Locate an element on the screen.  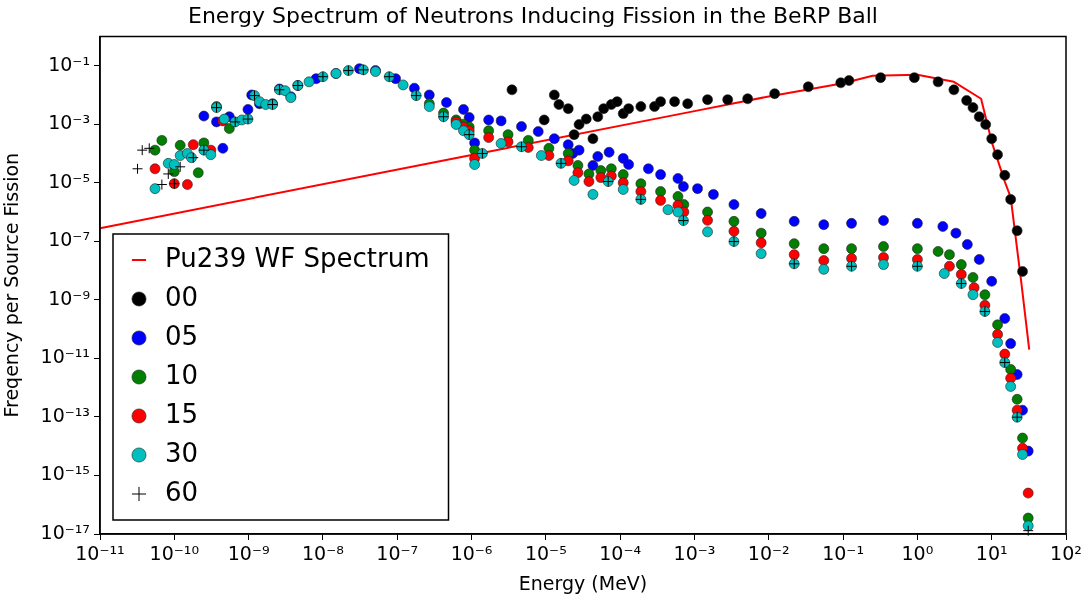
x-tick-label: 10⁻¹⁰ is located at coordinates (174, 553).